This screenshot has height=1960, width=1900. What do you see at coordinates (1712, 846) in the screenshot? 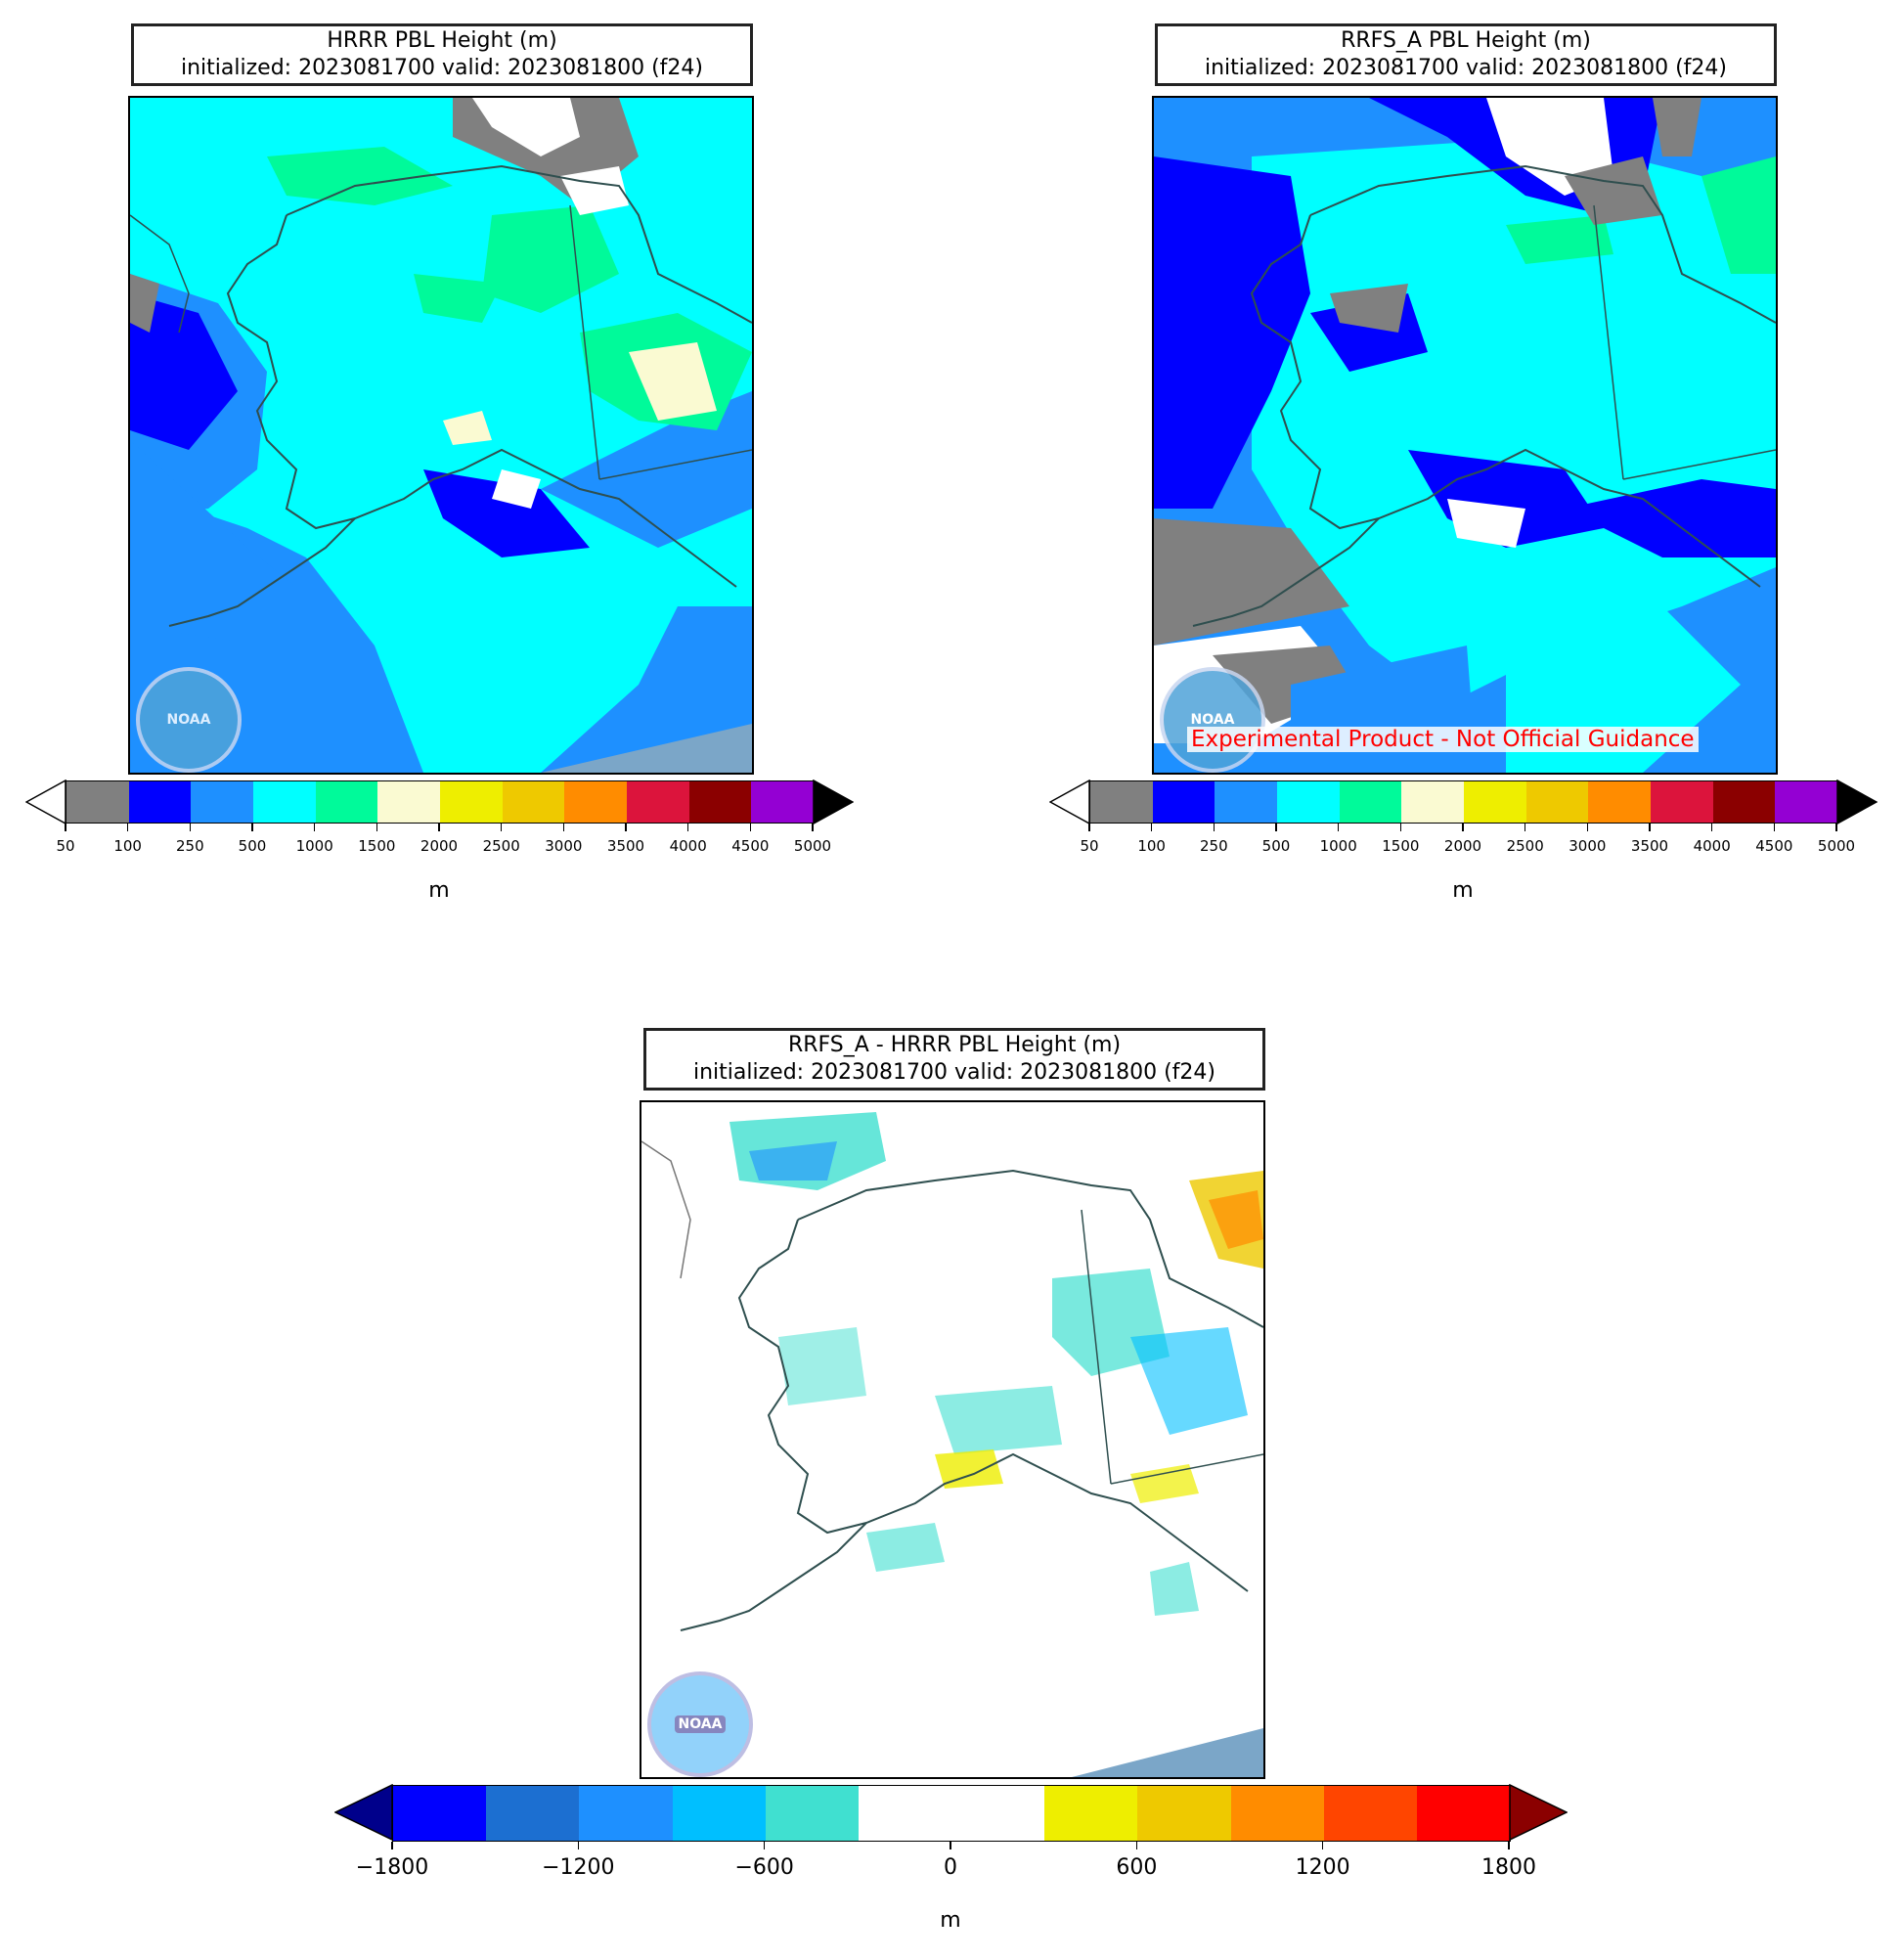
I see `rrfs-colorbar-tick-label: 4000` at bounding box center [1712, 846].